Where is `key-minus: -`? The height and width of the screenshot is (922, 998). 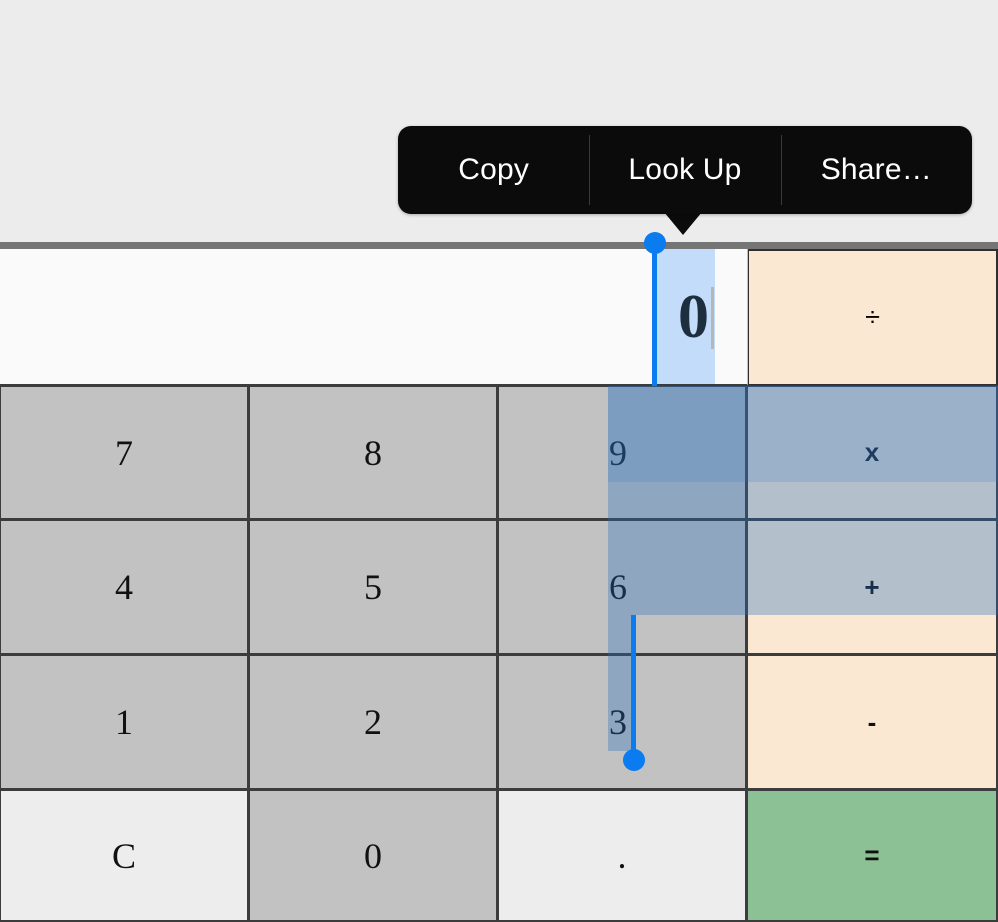
key-minus: - is located at coordinates (872, 722).